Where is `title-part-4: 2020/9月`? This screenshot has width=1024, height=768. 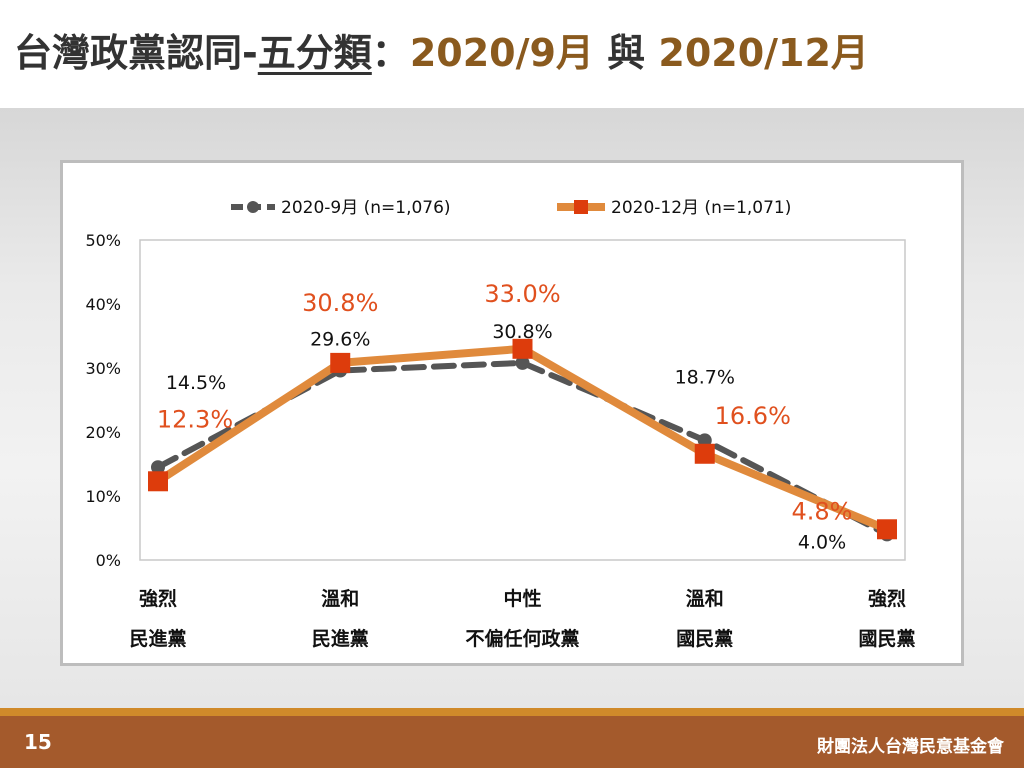 title-part-4: 2020/9月 is located at coordinates (501, 53).